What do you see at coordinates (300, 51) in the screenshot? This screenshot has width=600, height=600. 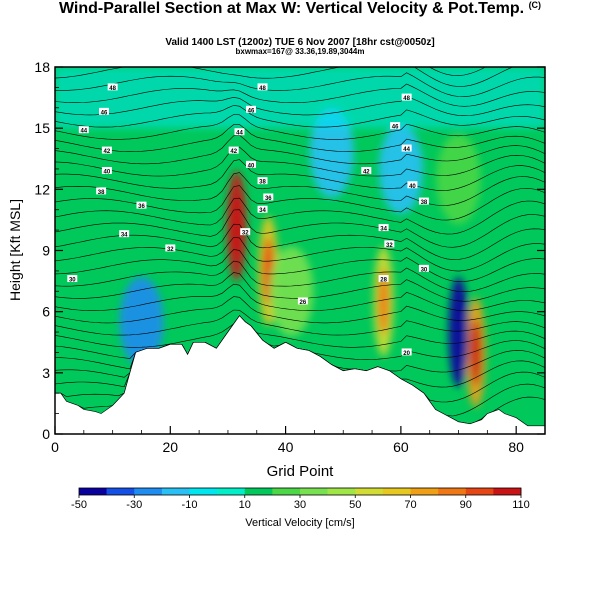 I see `chart-subtitle-2: bxwmax=167@ 33.36,19.89,3044m` at bounding box center [300, 51].